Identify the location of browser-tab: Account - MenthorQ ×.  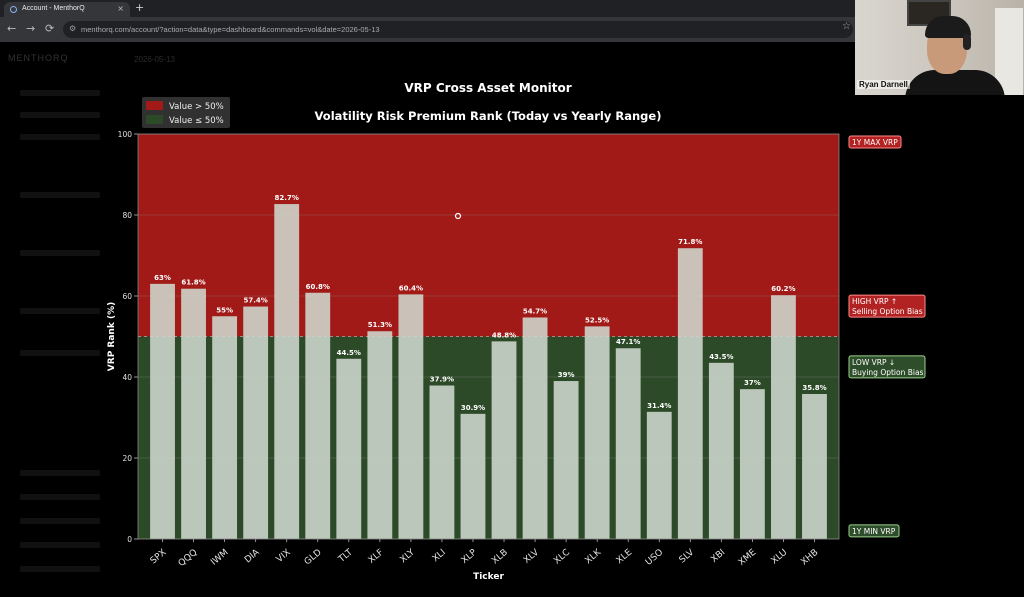
(67, 9).